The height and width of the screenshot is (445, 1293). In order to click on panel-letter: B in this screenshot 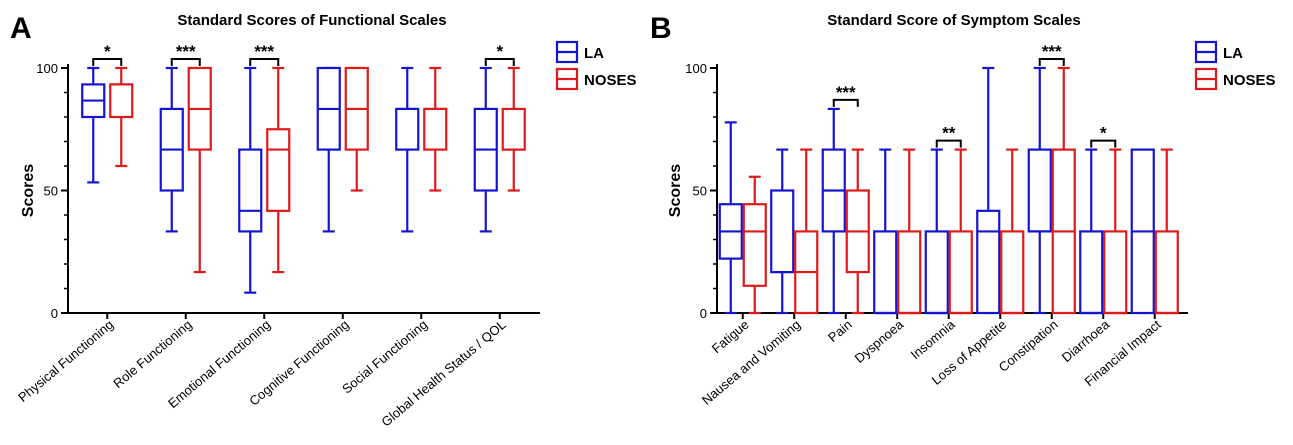, I will do `click(661, 28)`.